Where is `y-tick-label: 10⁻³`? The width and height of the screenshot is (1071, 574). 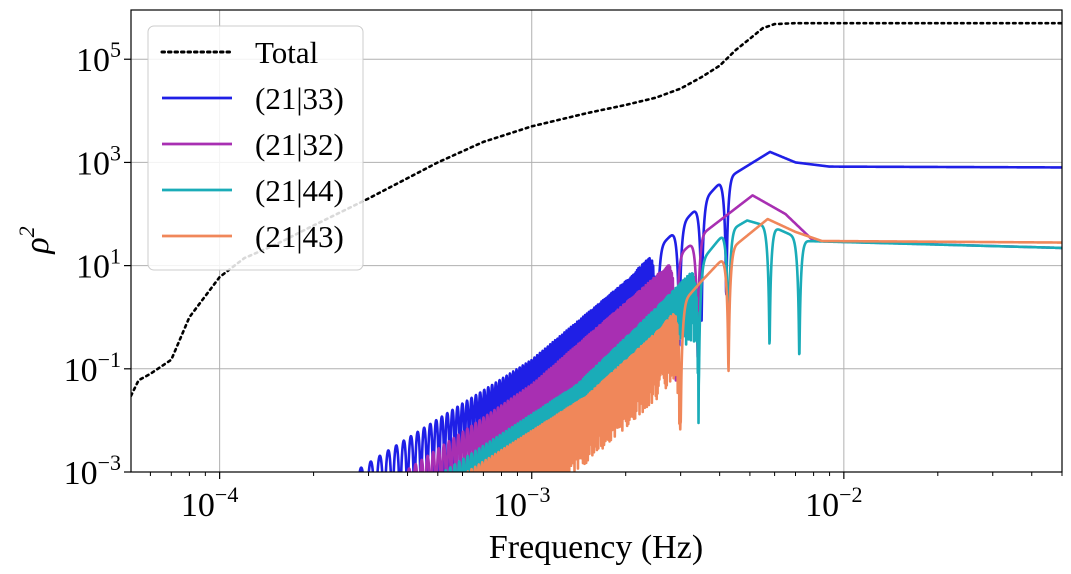
y-tick-label: 10⁻³ is located at coordinates (92, 471).